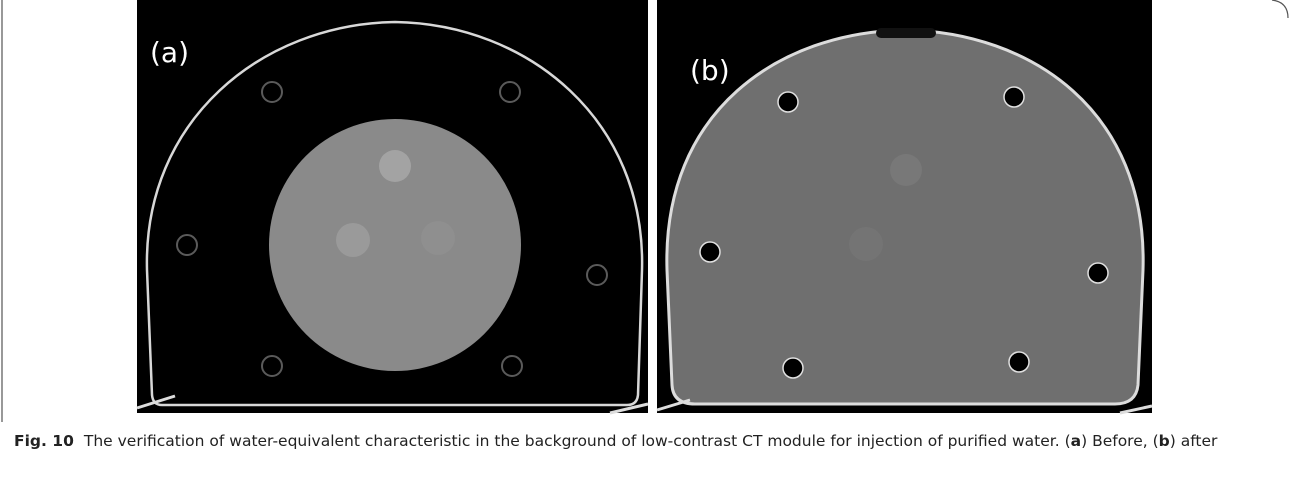  Describe the element at coordinates (169, 52) in the screenshot. I see `panel-label: (a)` at that location.